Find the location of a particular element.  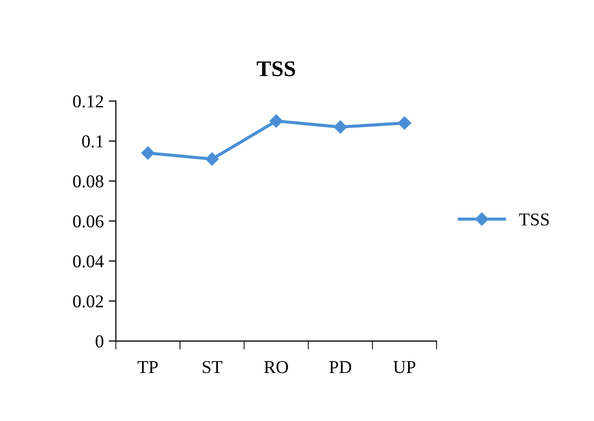

y-tick-label: 0.12 is located at coordinates (88, 101).